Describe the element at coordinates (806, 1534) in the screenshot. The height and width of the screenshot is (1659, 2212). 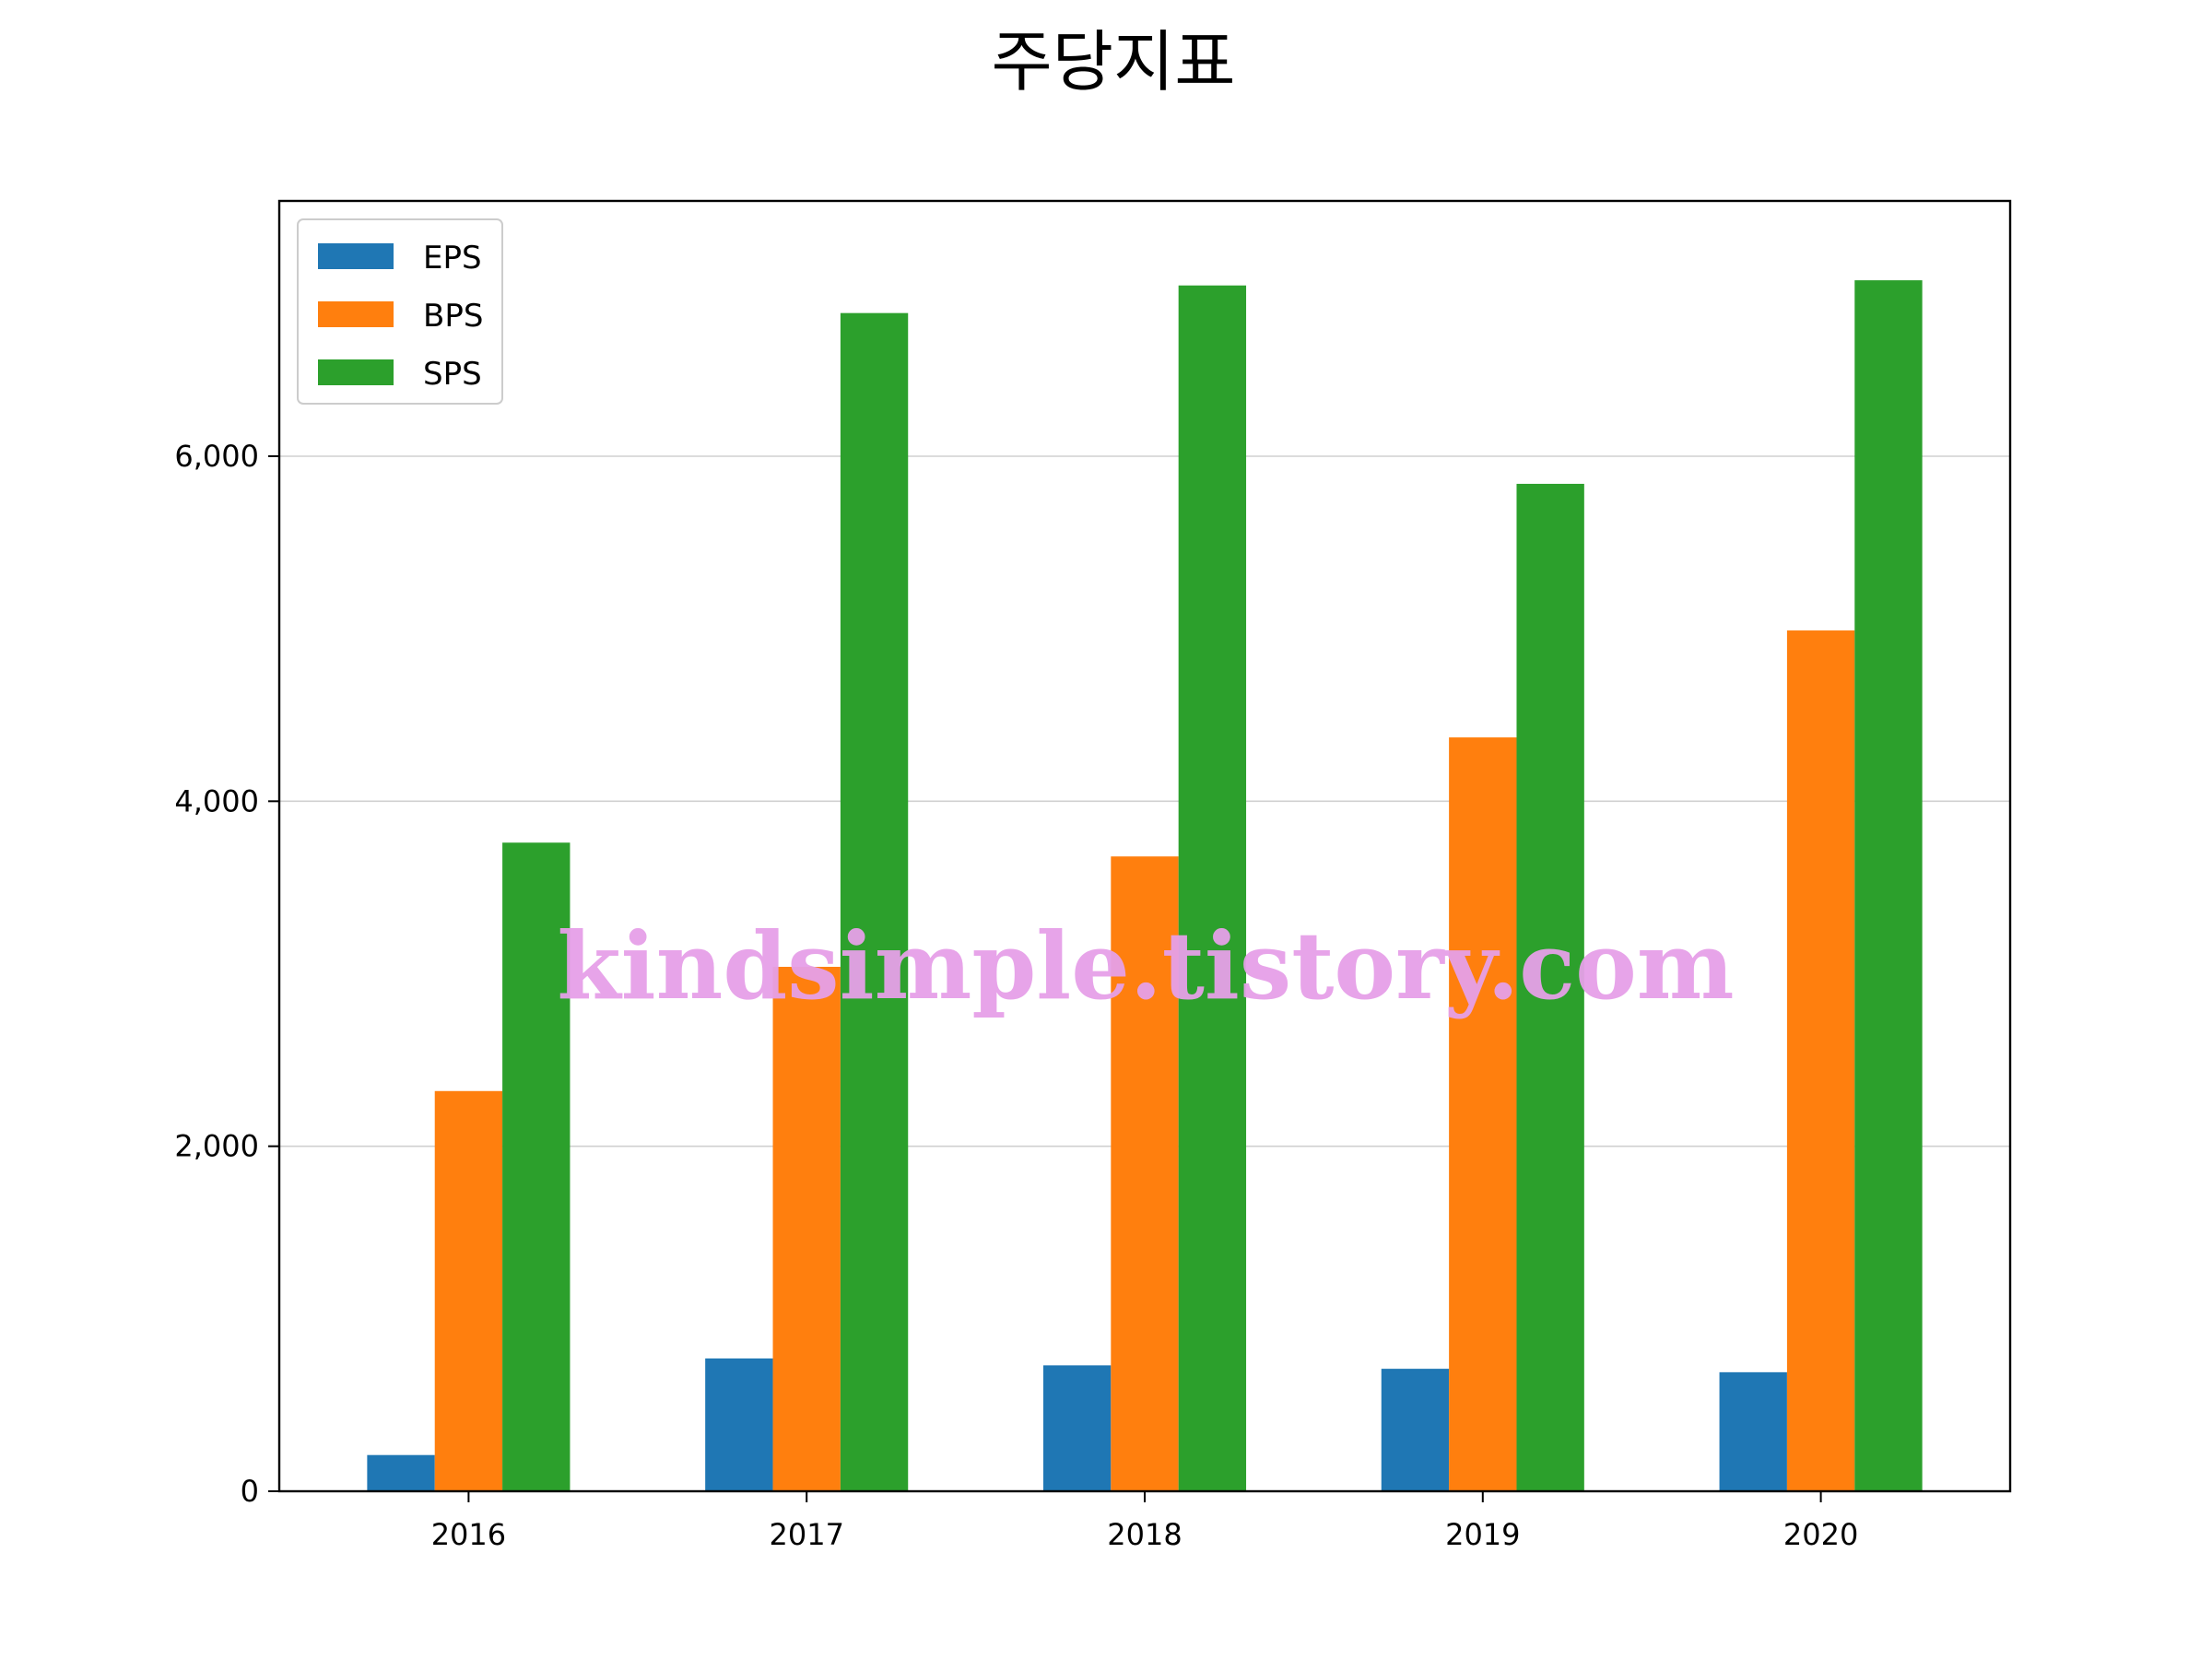
I see `x-tick-label: 2017` at that location.